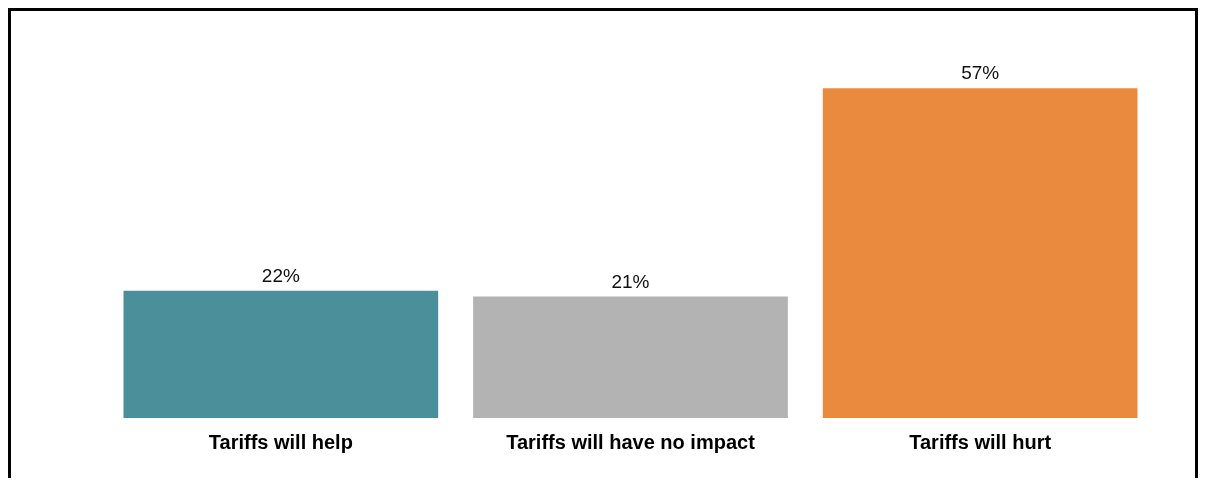  What do you see at coordinates (280, 442) in the screenshot?
I see `x-tick-label: Tariffs will help` at bounding box center [280, 442].